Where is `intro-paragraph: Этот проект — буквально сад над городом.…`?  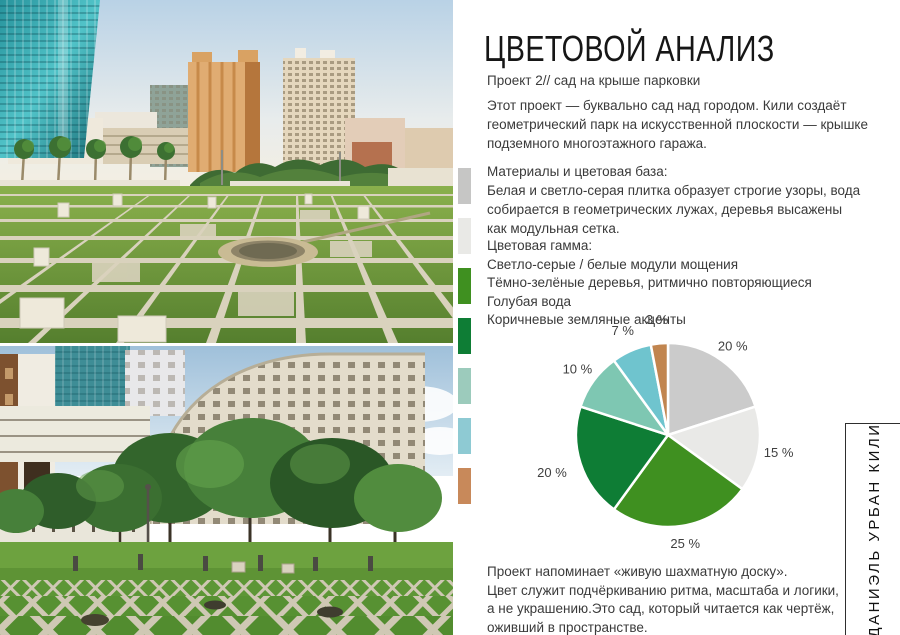
intro-paragraph: Этот проект — буквально сад над городом.… is located at coordinates (677, 124).